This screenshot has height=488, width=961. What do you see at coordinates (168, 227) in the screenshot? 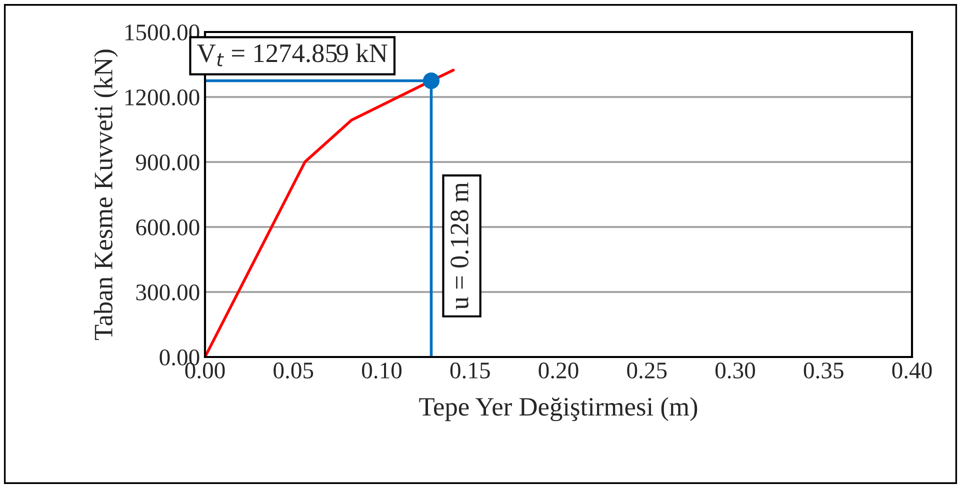
I see `y-tick-label: 600.00` at bounding box center [168, 227].